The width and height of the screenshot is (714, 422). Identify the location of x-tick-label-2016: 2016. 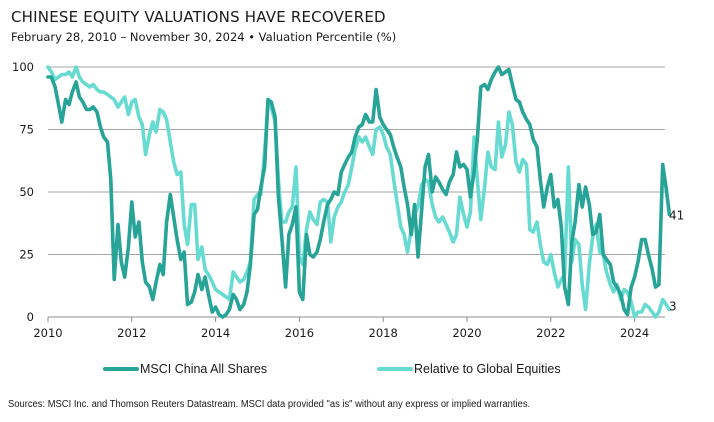
(299, 333).